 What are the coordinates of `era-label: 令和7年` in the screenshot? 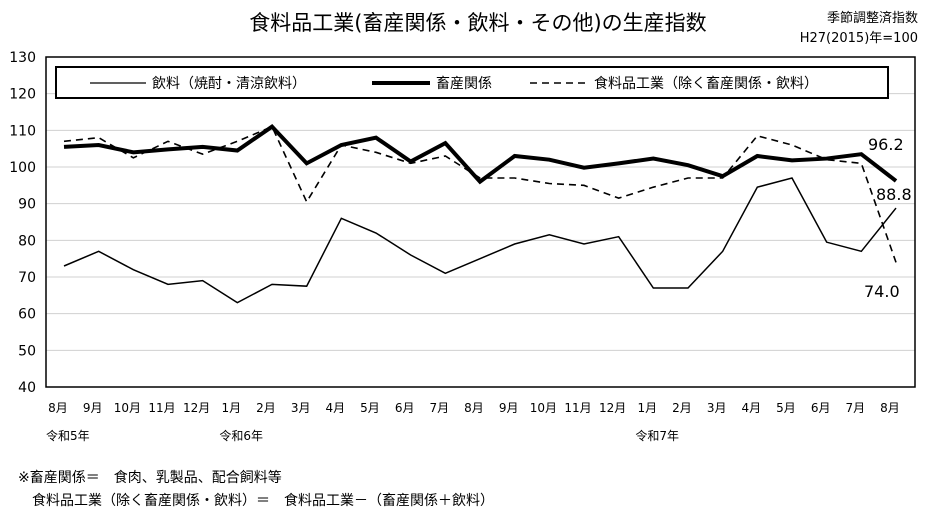 It's located at (657, 435).